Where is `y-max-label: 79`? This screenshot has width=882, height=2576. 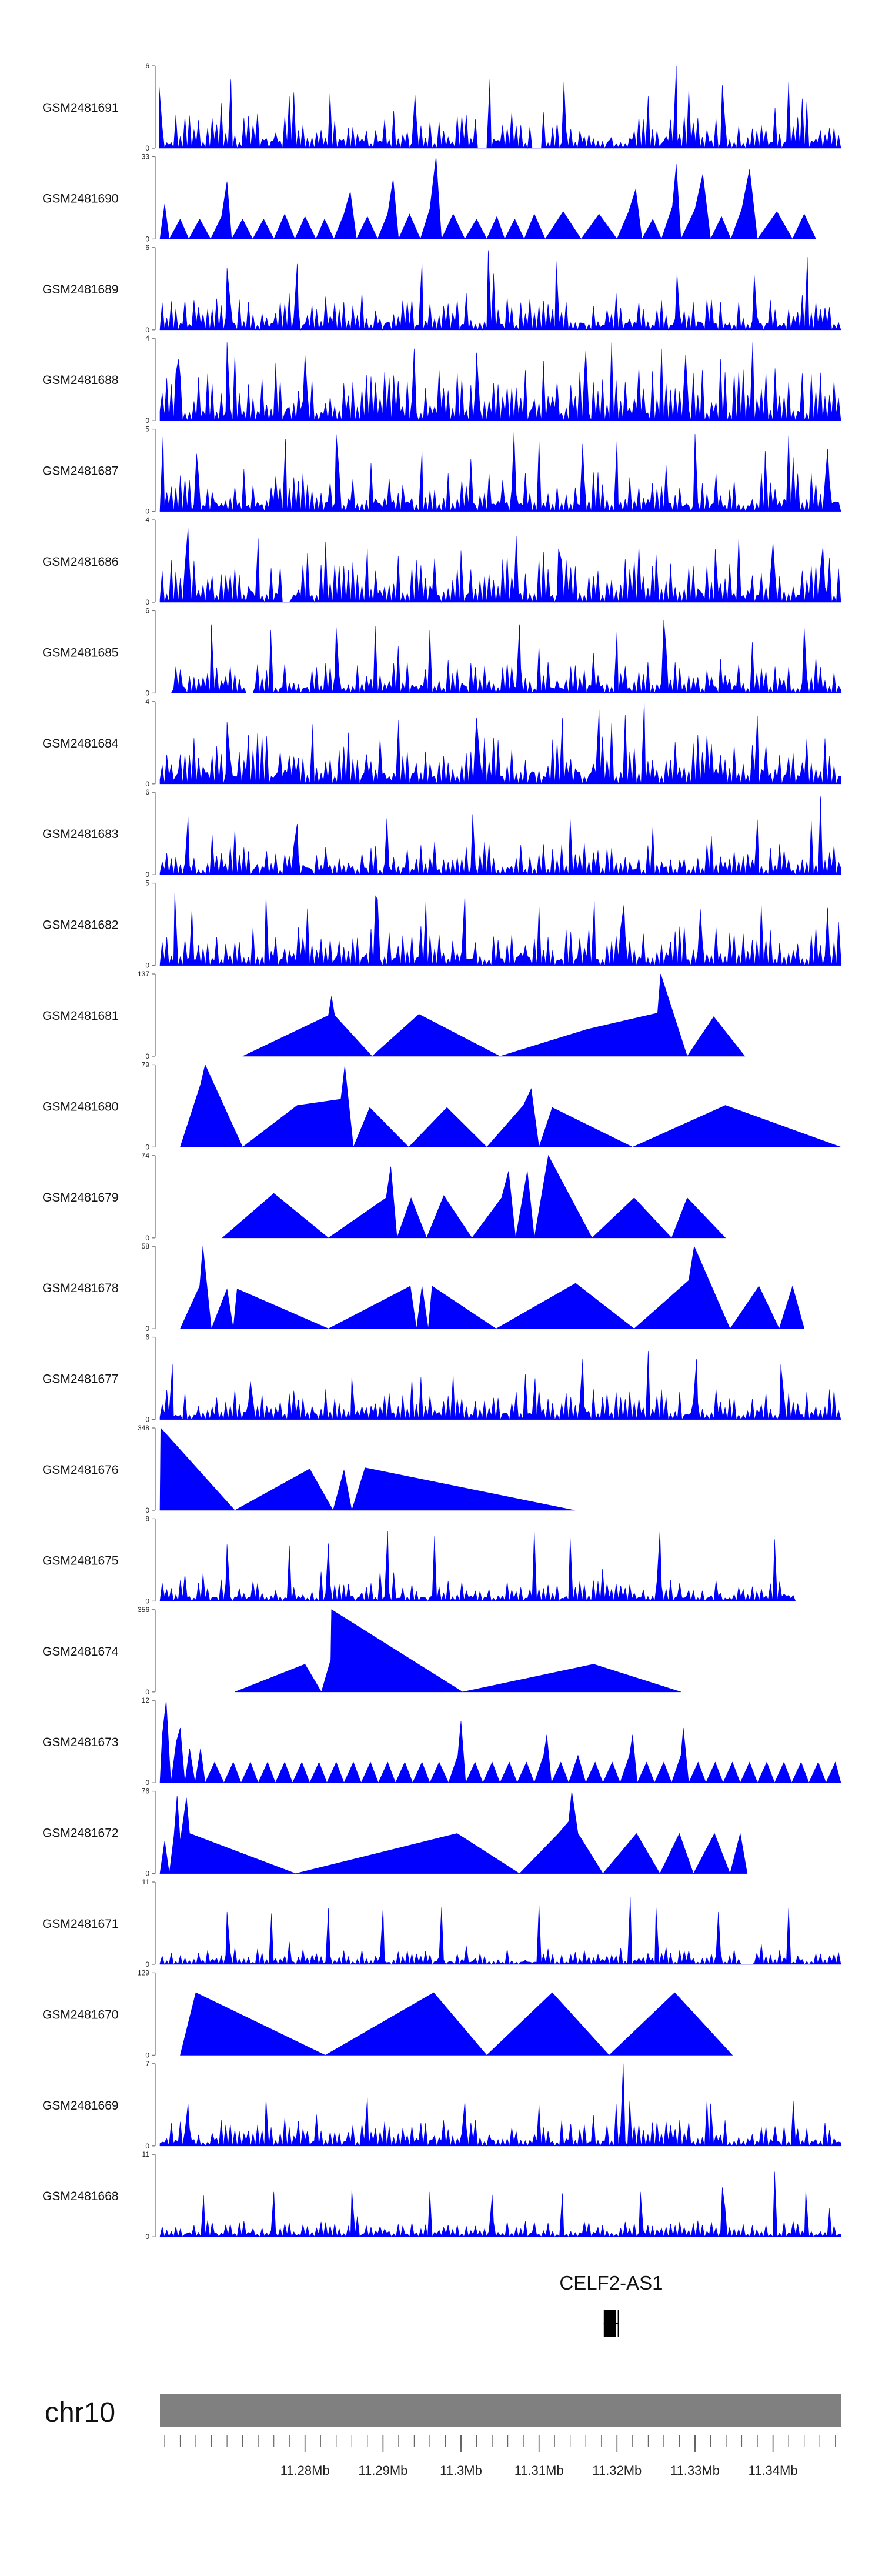 y-max-label: 79 is located at coordinates (146, 1064).